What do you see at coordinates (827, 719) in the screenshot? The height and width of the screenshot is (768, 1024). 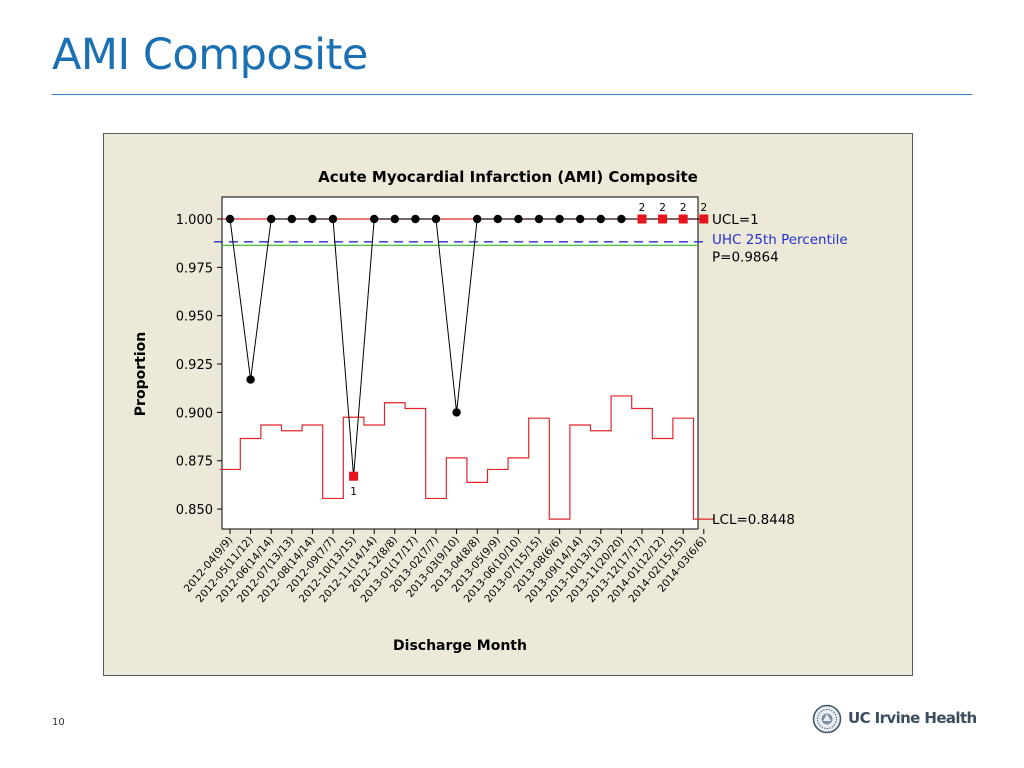 I see `university-seal-icon` at bounding box center [827, 719].